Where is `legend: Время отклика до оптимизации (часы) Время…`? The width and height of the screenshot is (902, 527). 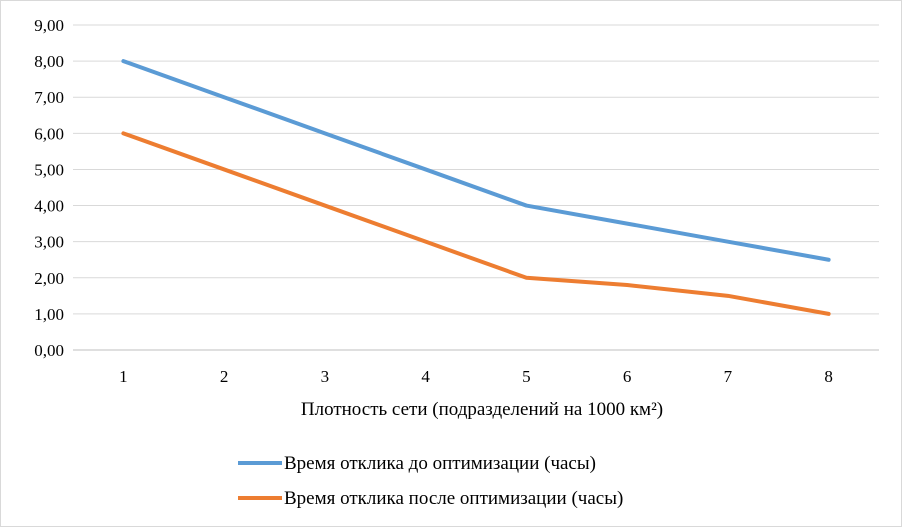
legend: Время отклика до оптимизации (часы) Время… is located at coordinates (430, 481).